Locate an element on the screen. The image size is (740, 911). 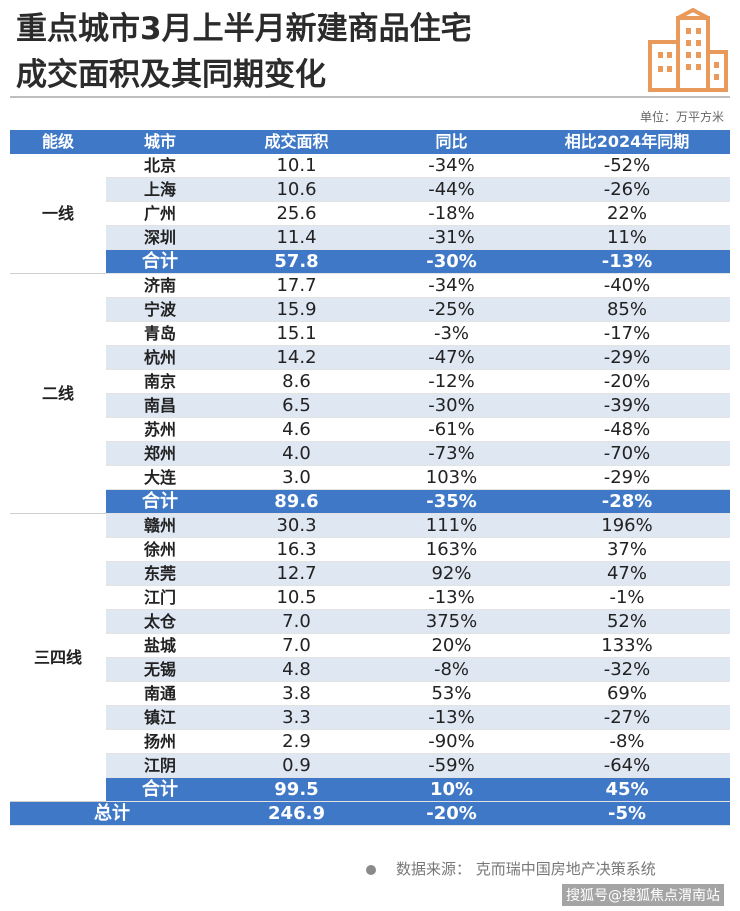
source-note: 数据来源： 克而瑞中国房地产决策系统 is located at coordinates (511, 868).